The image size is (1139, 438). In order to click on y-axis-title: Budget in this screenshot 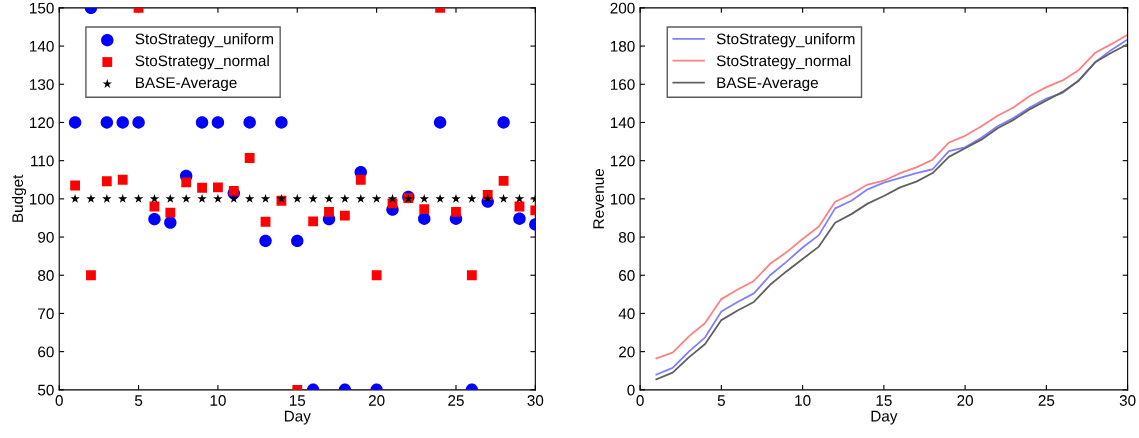, I will do `click(19, 198)`.